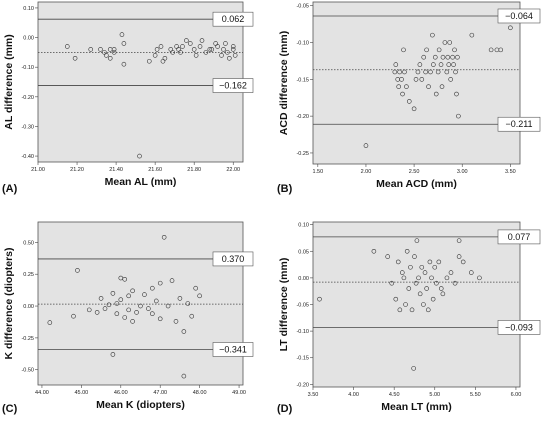 The image size is (550, 427). I want to click on y-tick-label: -0.20, so click(27, 98).